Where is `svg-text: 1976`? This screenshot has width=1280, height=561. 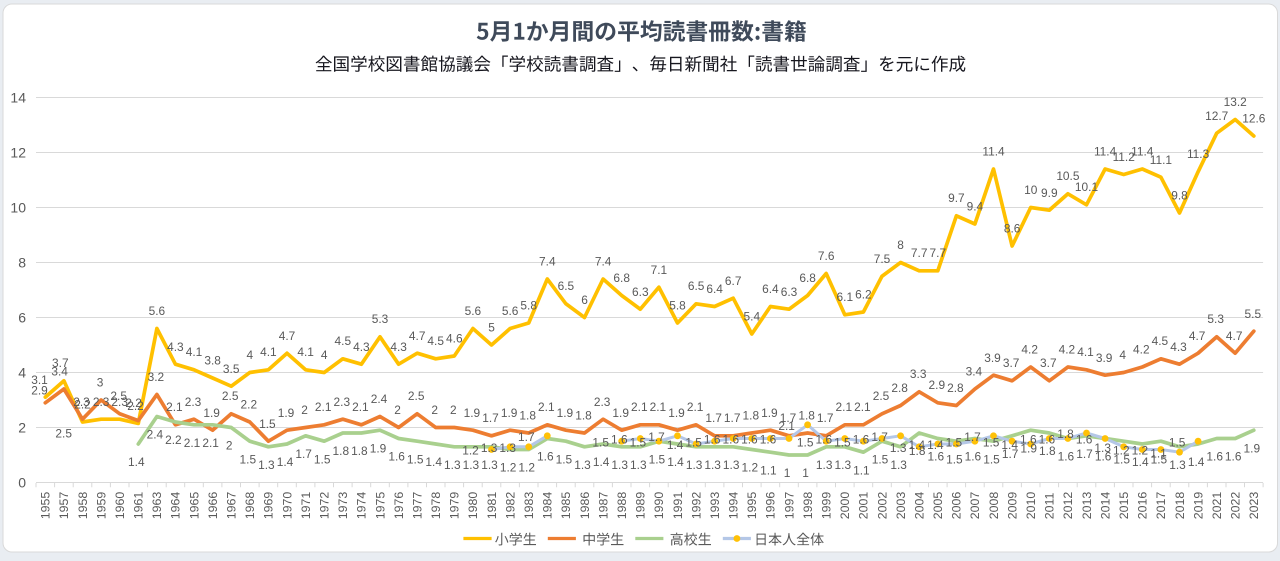
svg-text: 1976 is located at coordinates (399, 506).